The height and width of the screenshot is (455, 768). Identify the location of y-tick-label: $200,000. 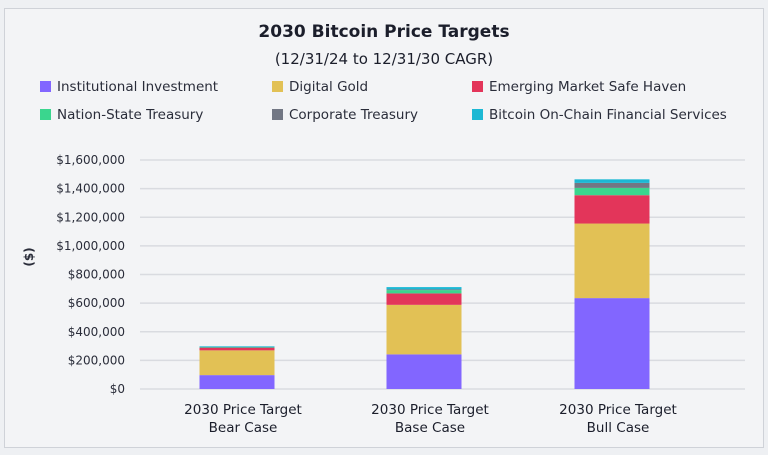
(96, 360).